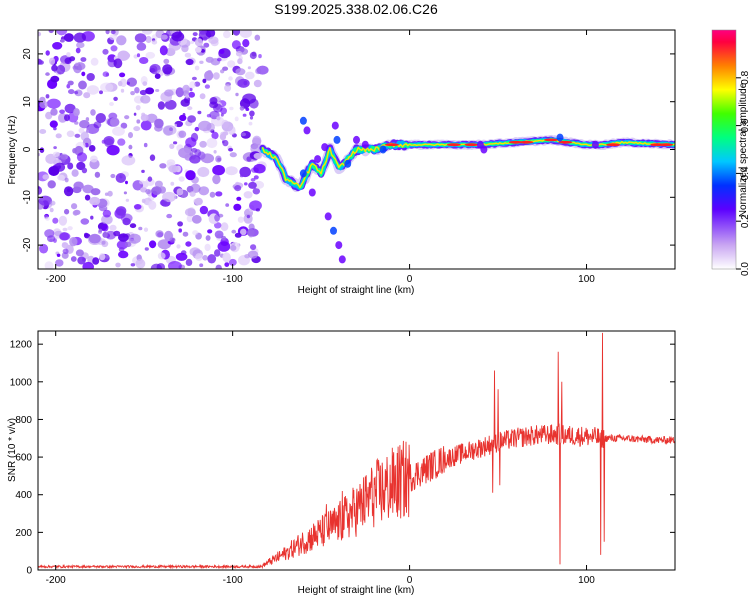 The image size is (750, 600). Describe the element at coordinates (21, 345) in the screenshot. I see `snr-ytick-label: 1200` at that location.